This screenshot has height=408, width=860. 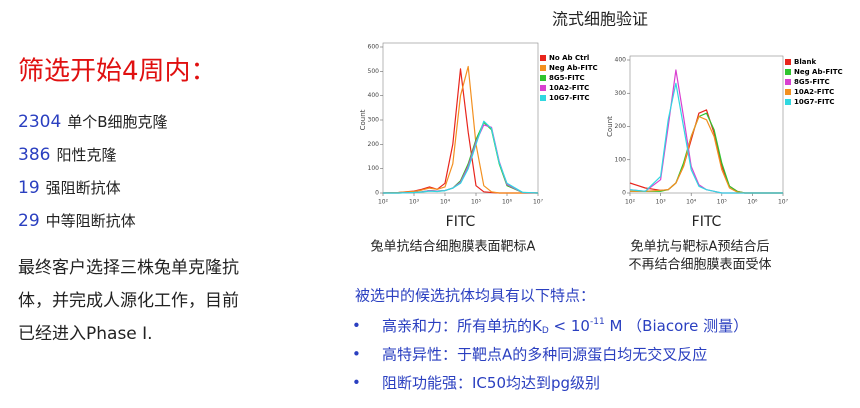 I want to click on stat-line: 386 阳性克隆, so click(x=67, y=155).